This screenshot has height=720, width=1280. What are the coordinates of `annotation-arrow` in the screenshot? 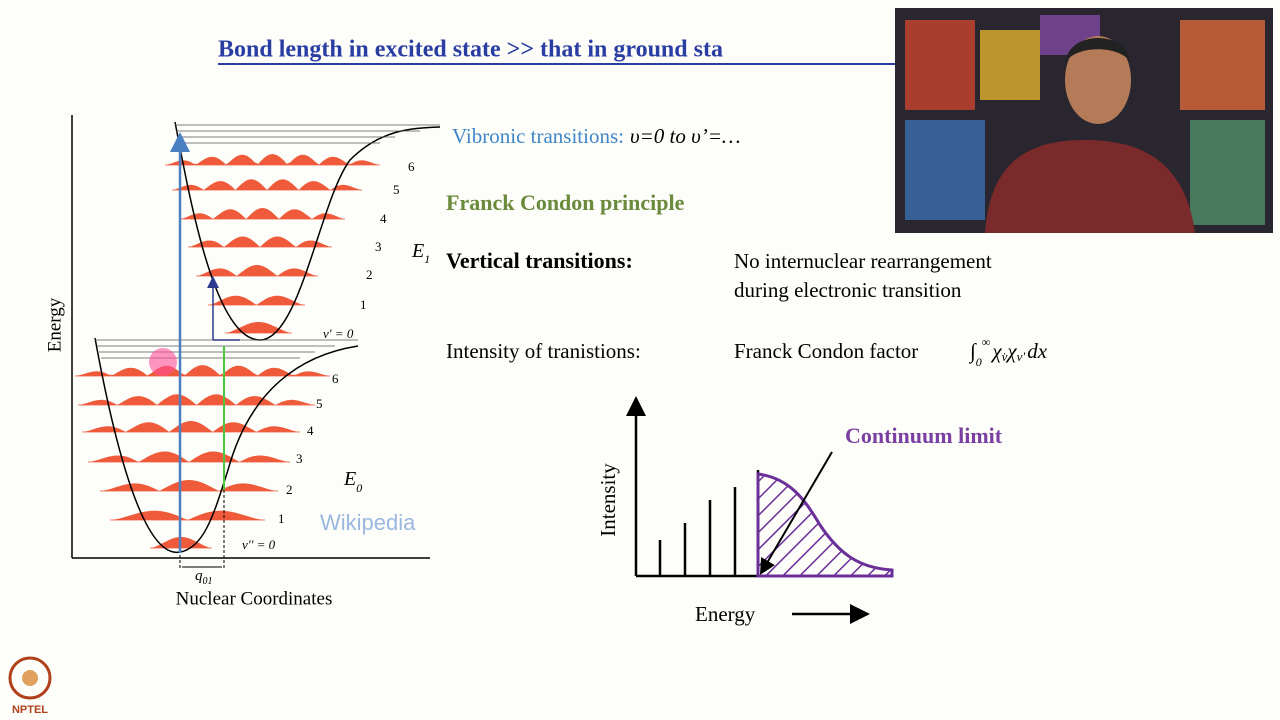 It's located at (796, 513).